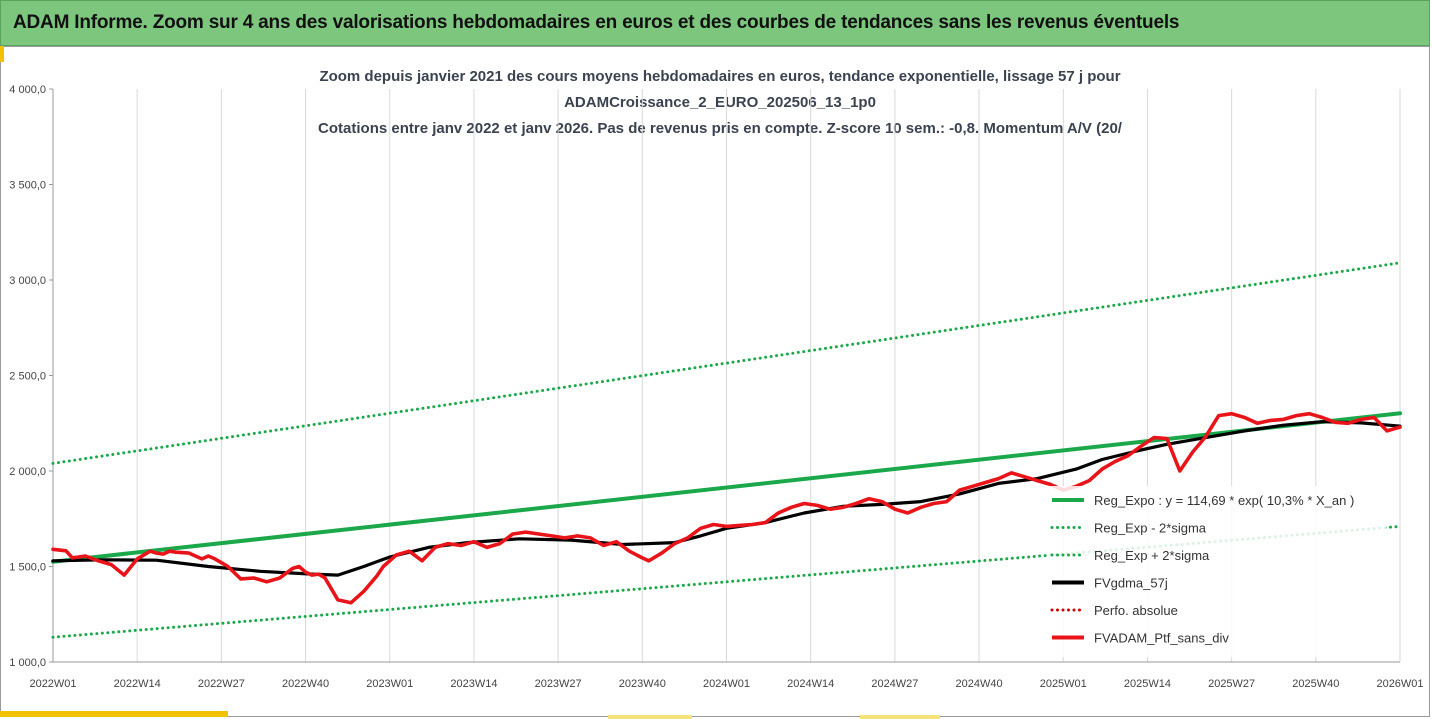 The width and height of the screenshot is (1432, 719). What do you see at coordinates (27, 472) in the screenshot?
I see `y-tick-label: 2 000,0` at bounding box center [27, 472].